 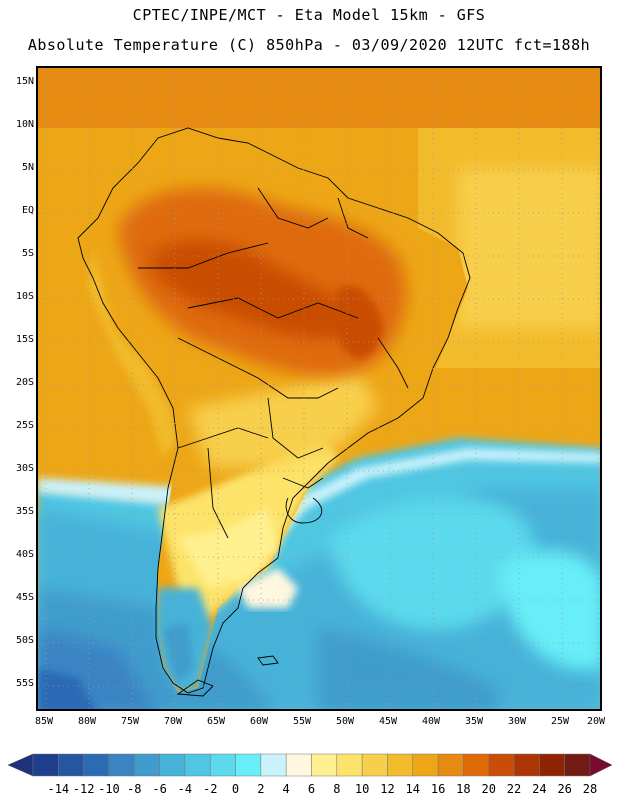 What do you see at coordinates (24, 468) in the screenshot?
I see `lat-label: 30S` at bounding box center [24, 468].